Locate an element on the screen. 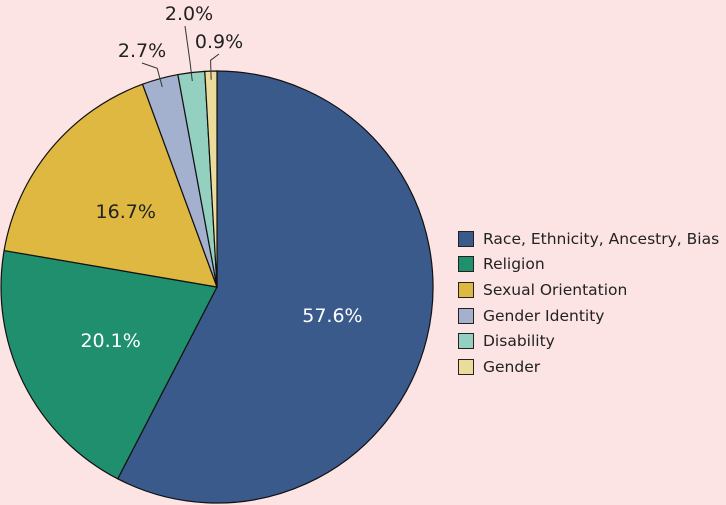  legend-label: Gender Identity is located at coordinates (544, 315).